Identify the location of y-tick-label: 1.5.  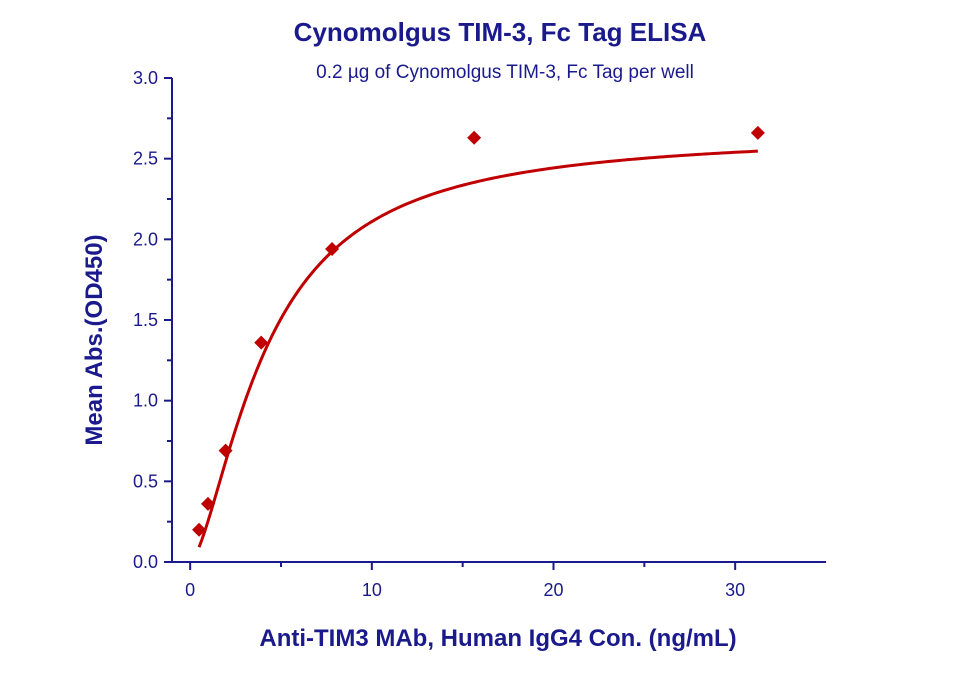
(145, 320).